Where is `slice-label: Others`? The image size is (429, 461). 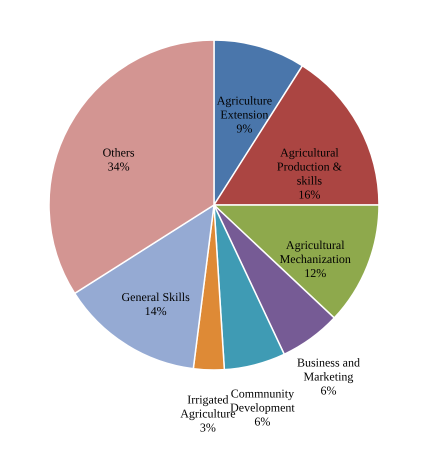
slice-label: Others is located at coordinates (118, 153).